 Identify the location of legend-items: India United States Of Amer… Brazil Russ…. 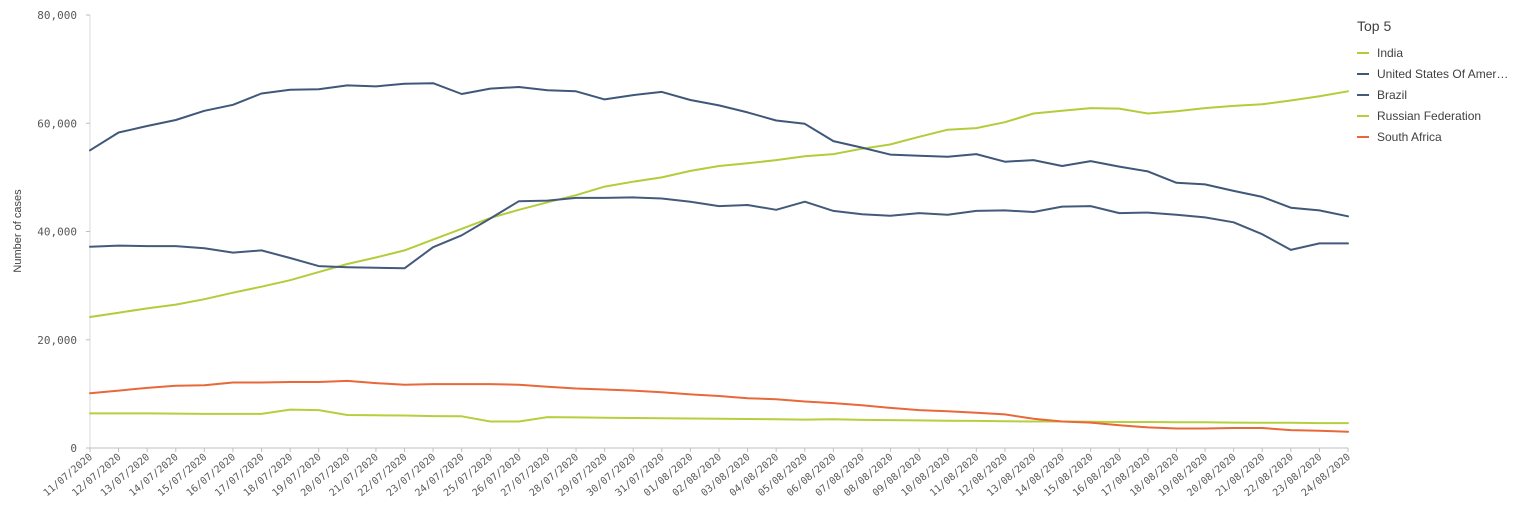
(1437, 94).